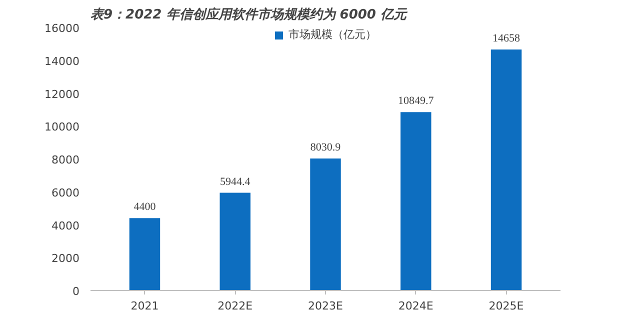 The height and width of the screenshot is (326, 638). Describe the element at coordinates (62, 28) in the screenshot. I see `y-tick-label: 16000` at that location.